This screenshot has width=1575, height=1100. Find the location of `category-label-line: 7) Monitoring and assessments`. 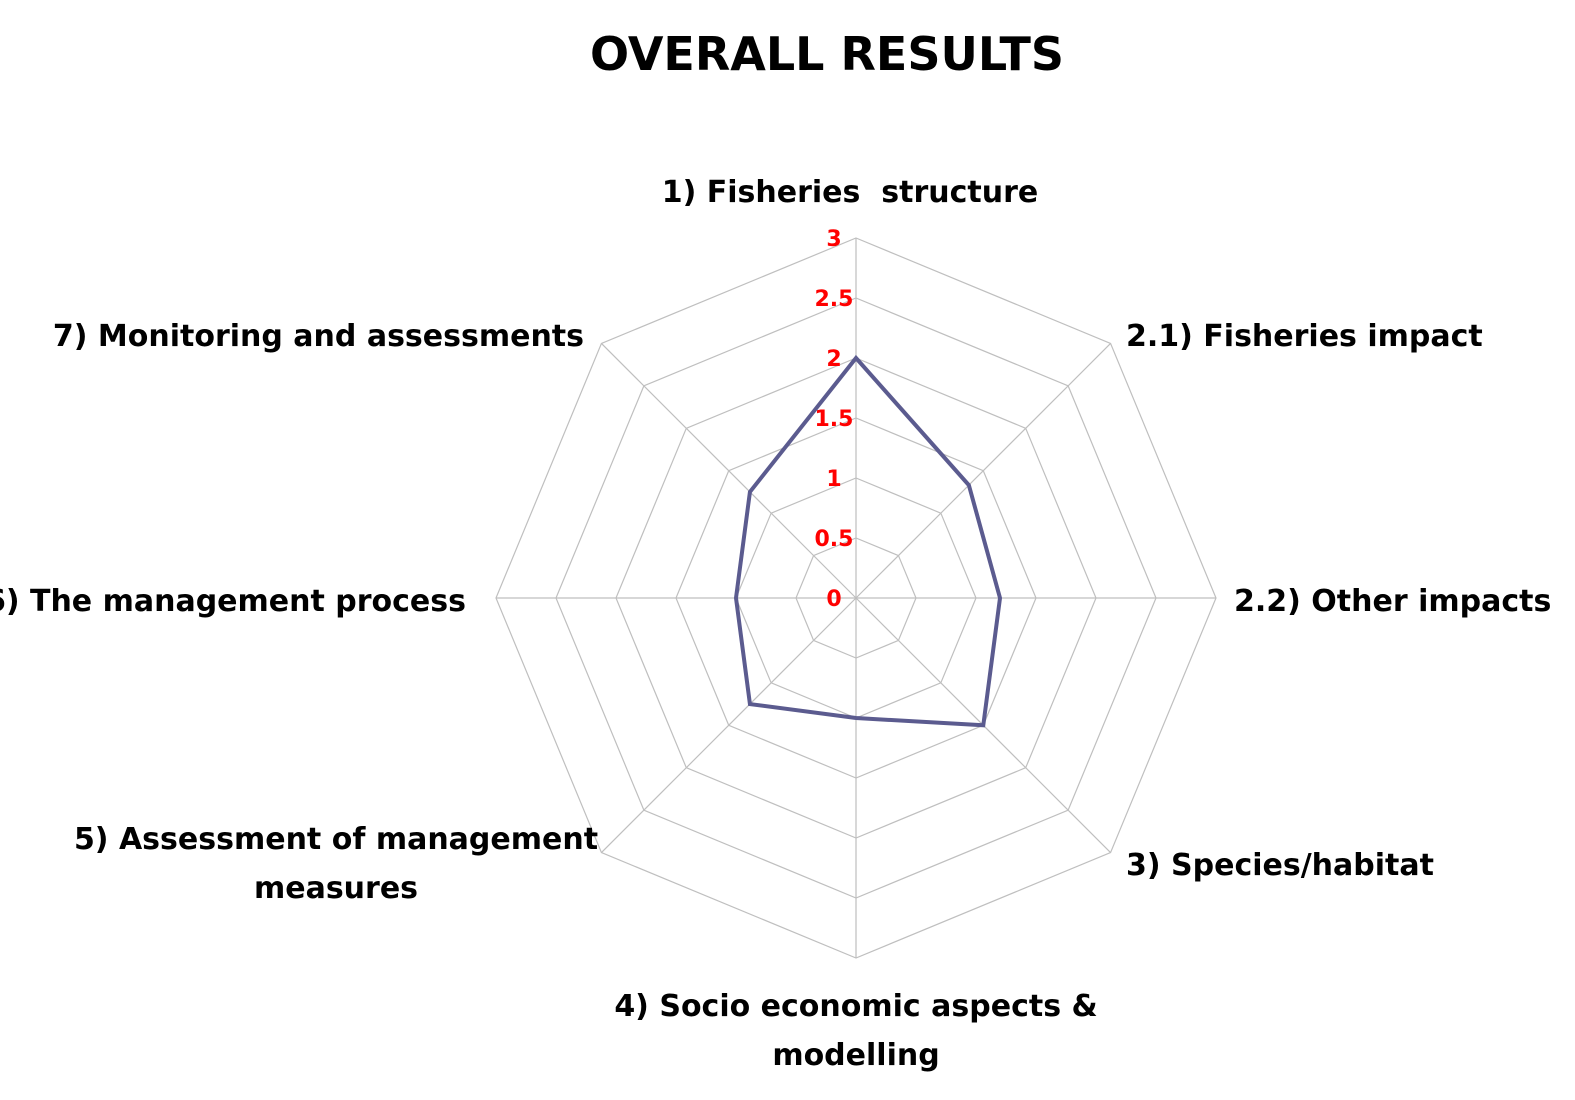

category-label-line: 7) Monitoring and assessments is located at coordinates (318, 336).